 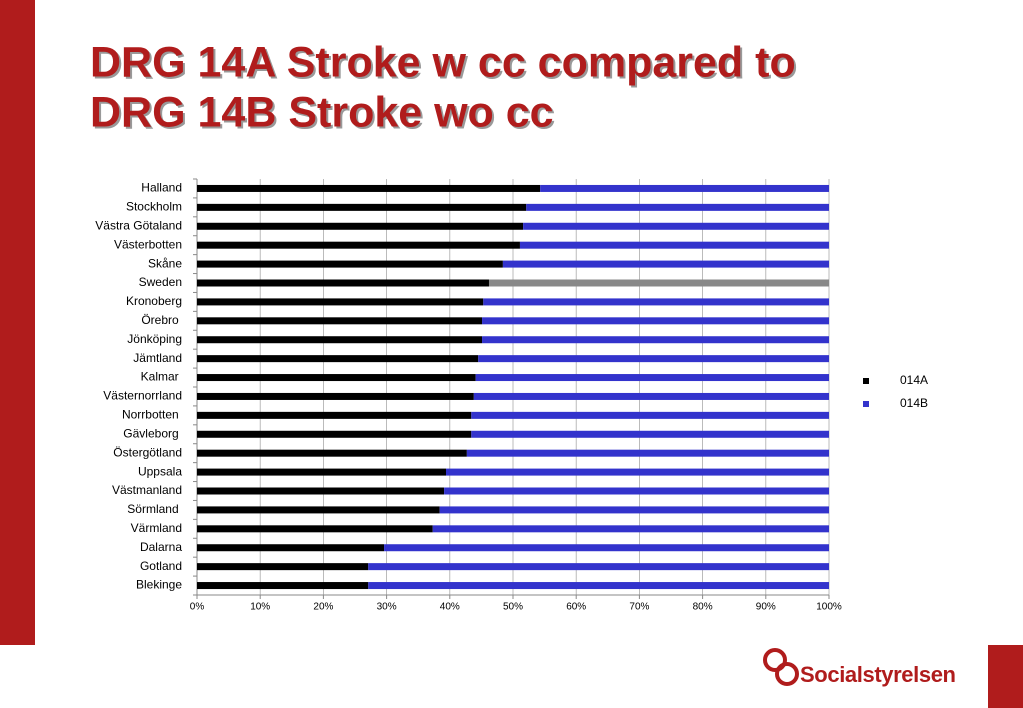 What do you see at coordinates (161, 320) in the screenshot?
I see `category-label: Örebro` at bounding box center [161, 320].